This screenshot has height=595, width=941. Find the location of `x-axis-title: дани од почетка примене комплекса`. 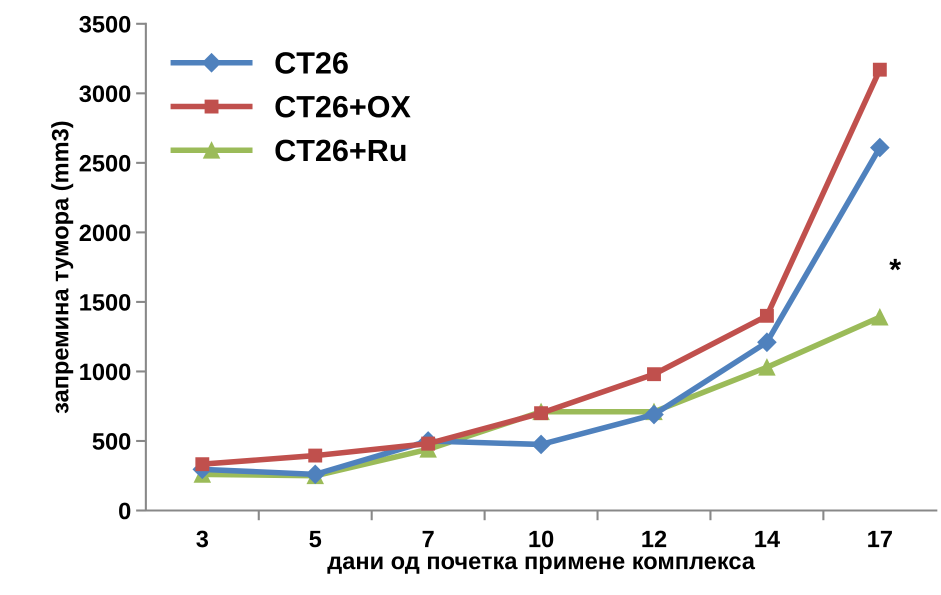

x-axis-title: дани од почетка примене комплекса is located at coordinates (541, 565).